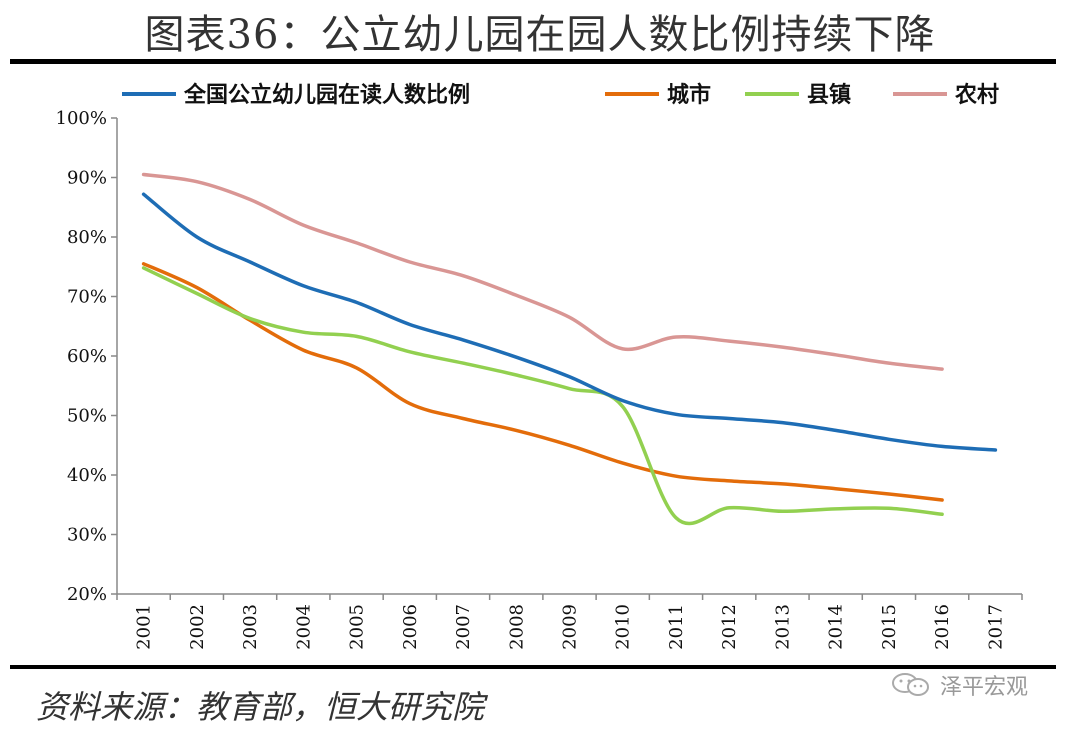 This screenshot has width=1080, height=733. Describe the element at coordinates (250, 627) in the screenshot. I see `x-tick-label: 2003` at that location.